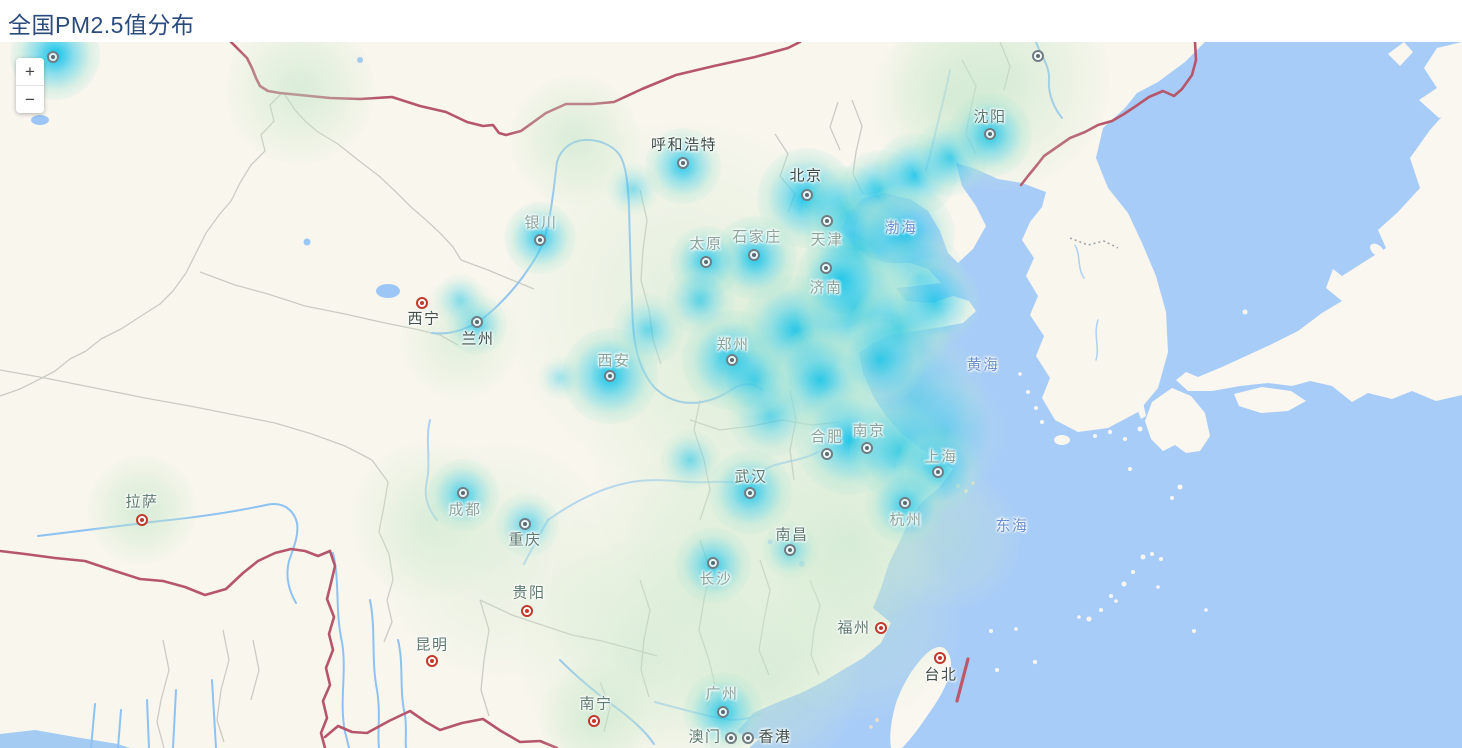 This screenshot has width=1462, height=748. Describe the element at coordinates (30, 99) in the screenshot. I see `zoom-out-button: −` at that location.